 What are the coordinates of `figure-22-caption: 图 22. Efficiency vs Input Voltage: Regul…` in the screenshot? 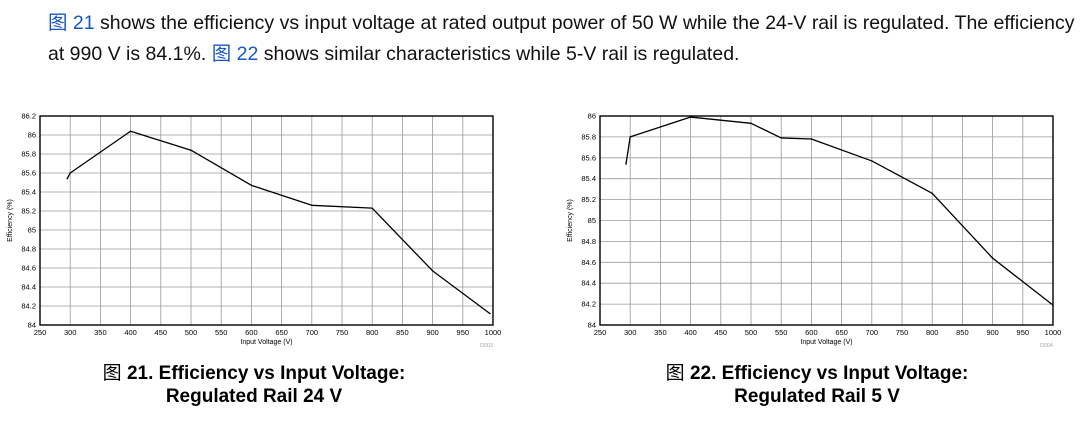 It's located at (817, 385).